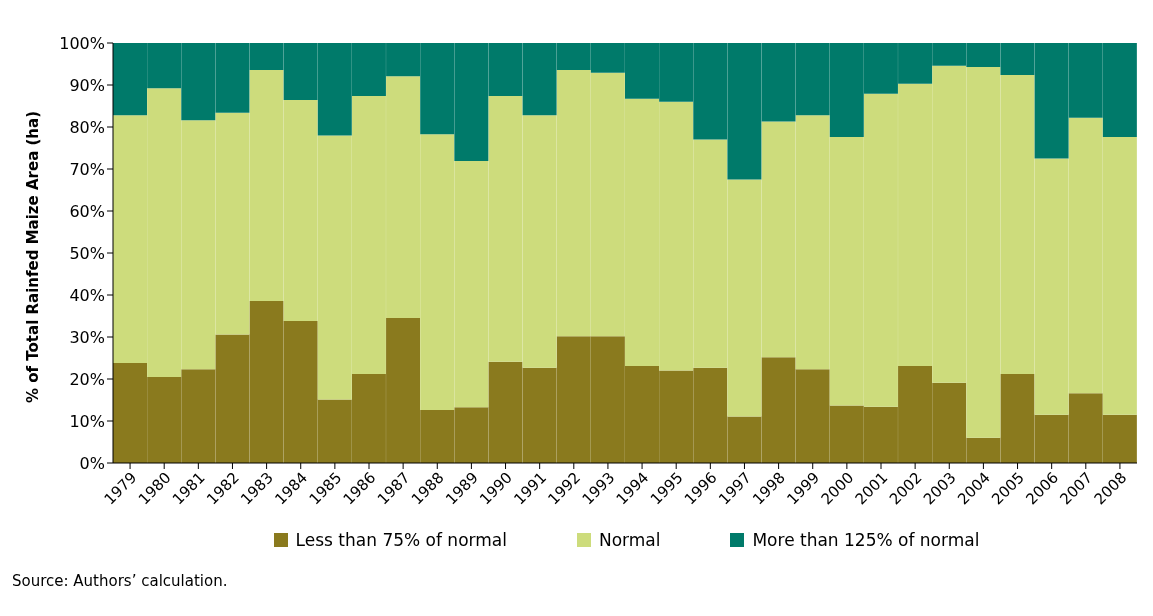 Image resolution: width=1153 pixels, height=616 pixels. I want to click on y-tick-label: 40%, so click(87, 295).